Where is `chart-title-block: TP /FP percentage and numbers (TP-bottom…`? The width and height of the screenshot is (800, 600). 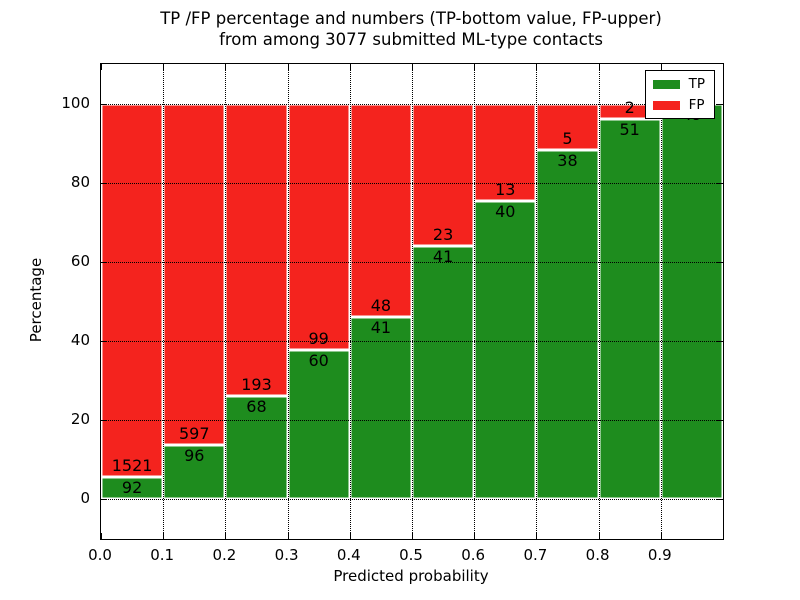
chart-title-block: TP /FP percentage and numbers (TP-bottom… is located at coordinates (411, 29).